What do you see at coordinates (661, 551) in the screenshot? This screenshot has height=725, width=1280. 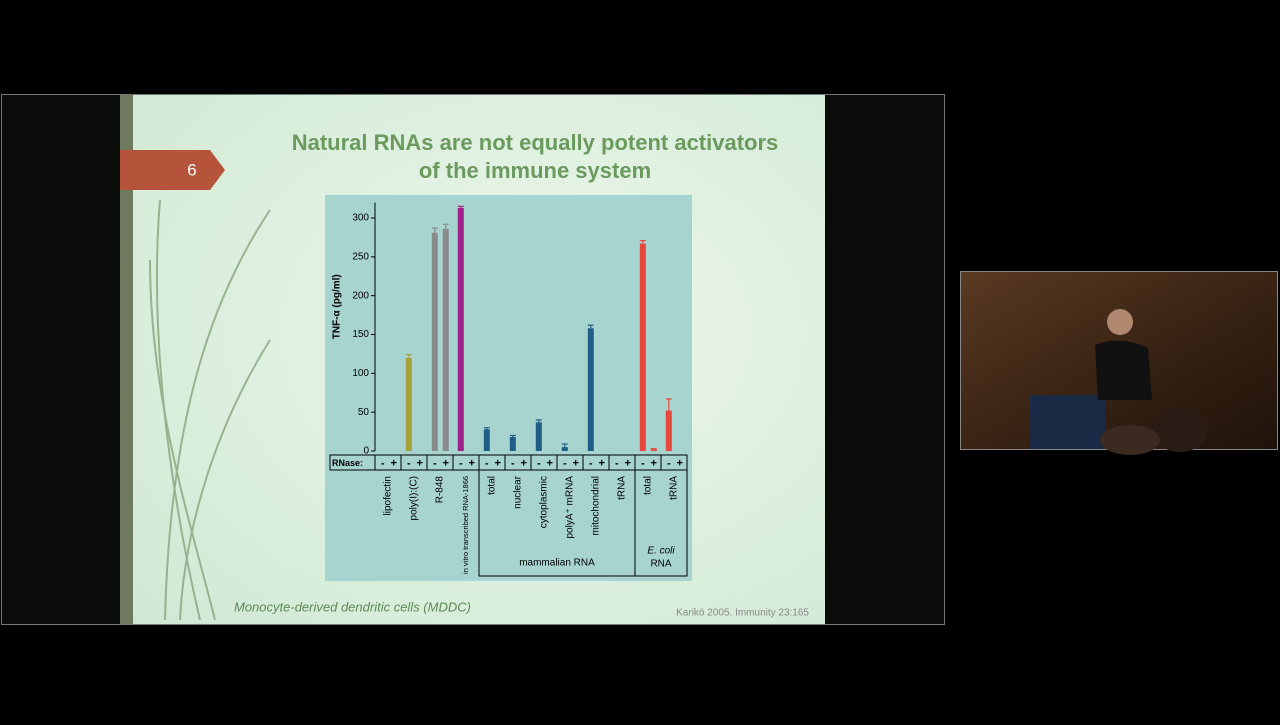 I see `group-label: E. coli` at bounding box center [661, 551].